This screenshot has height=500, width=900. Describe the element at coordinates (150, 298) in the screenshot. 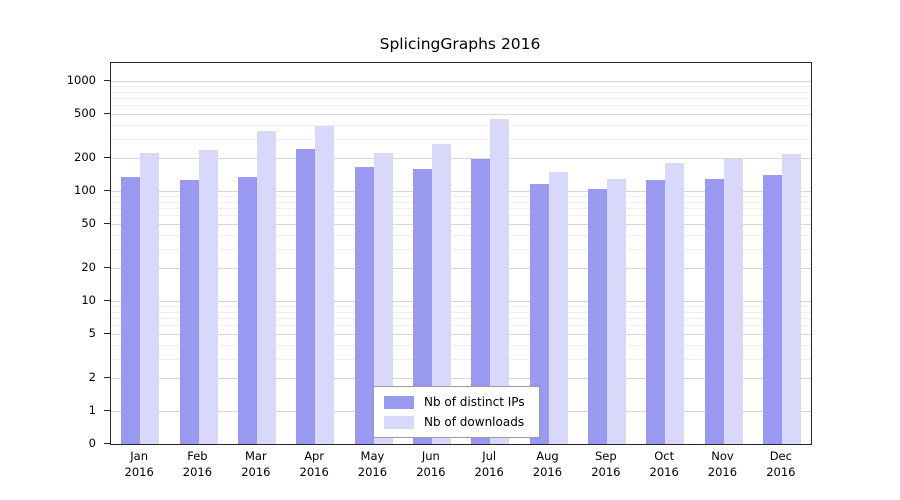

I see `bar-downloads-jan` at that location.